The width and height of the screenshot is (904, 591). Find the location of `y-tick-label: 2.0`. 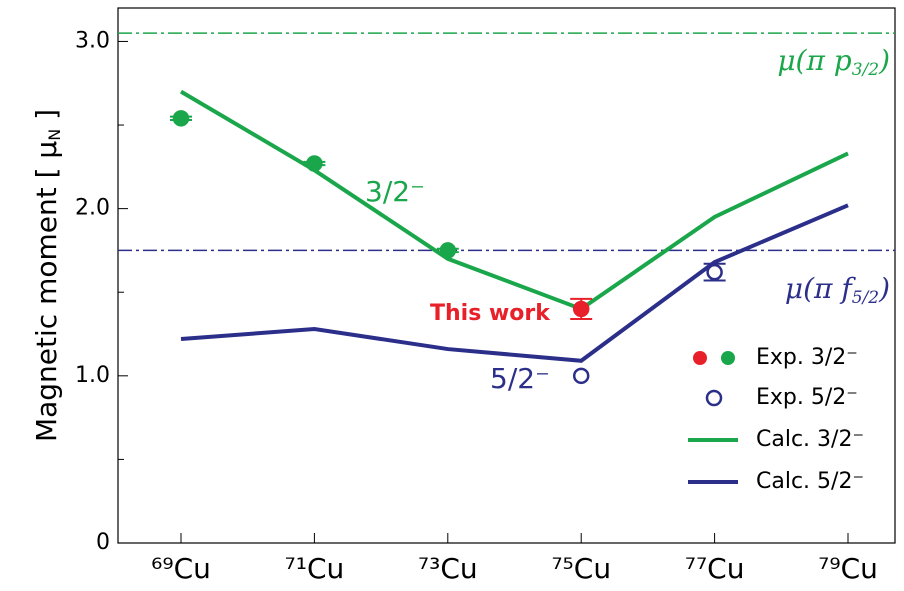

y-tick-label: 2.0 is located at coordinates (92, 208).